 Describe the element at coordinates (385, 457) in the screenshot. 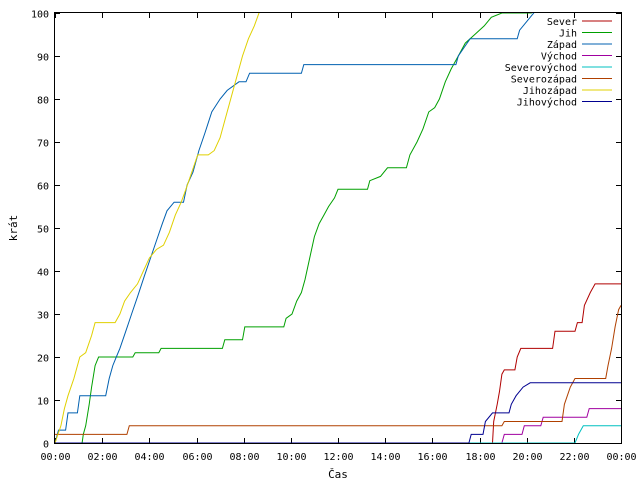

I see `x-tick-label: 14:00` at that location.